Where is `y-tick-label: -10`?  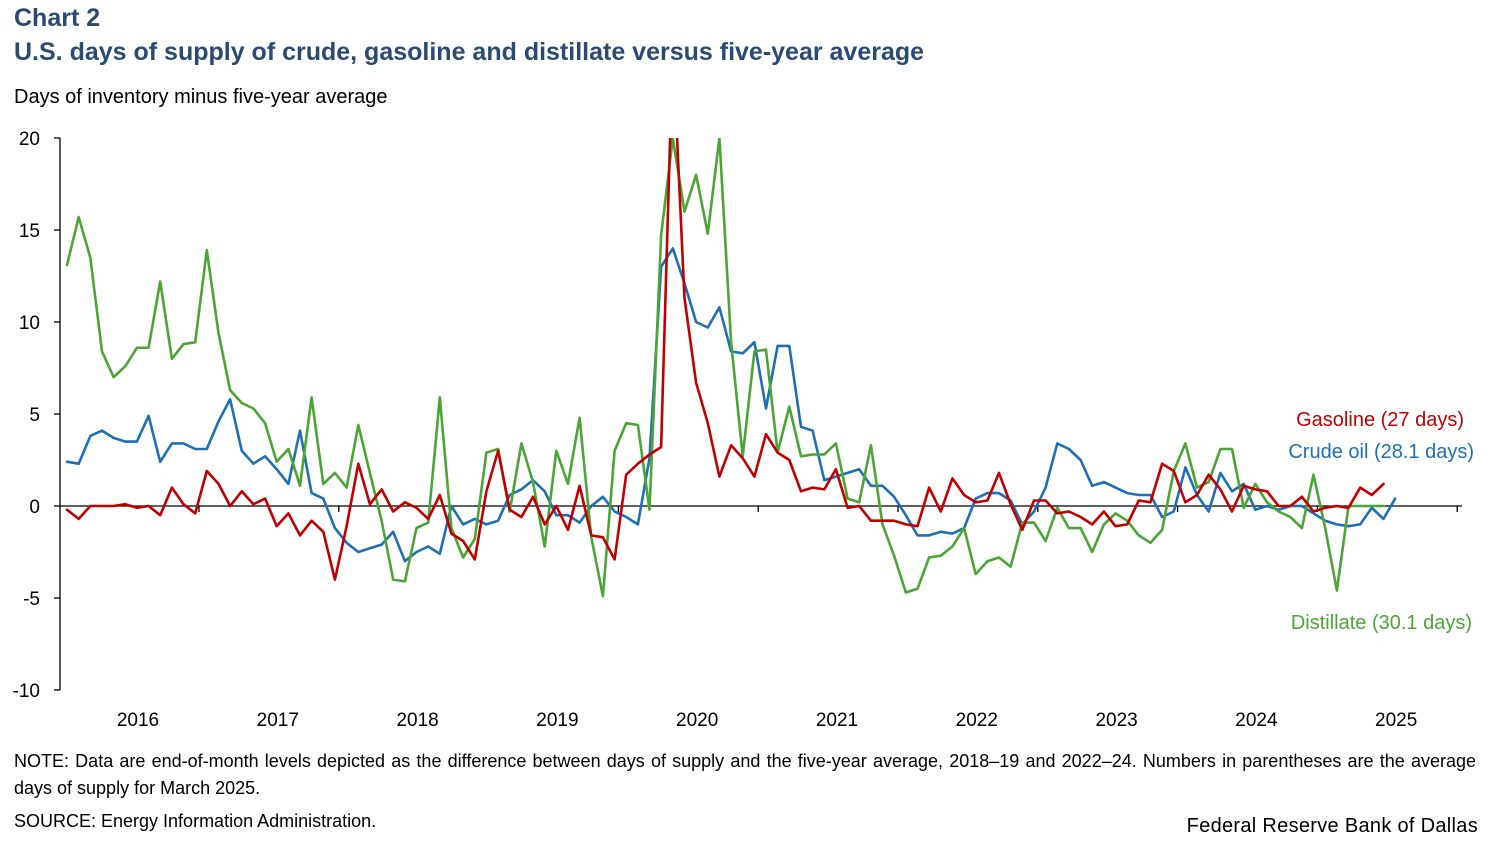 y-tick-label: -10 is located at coordinates (26, 691).